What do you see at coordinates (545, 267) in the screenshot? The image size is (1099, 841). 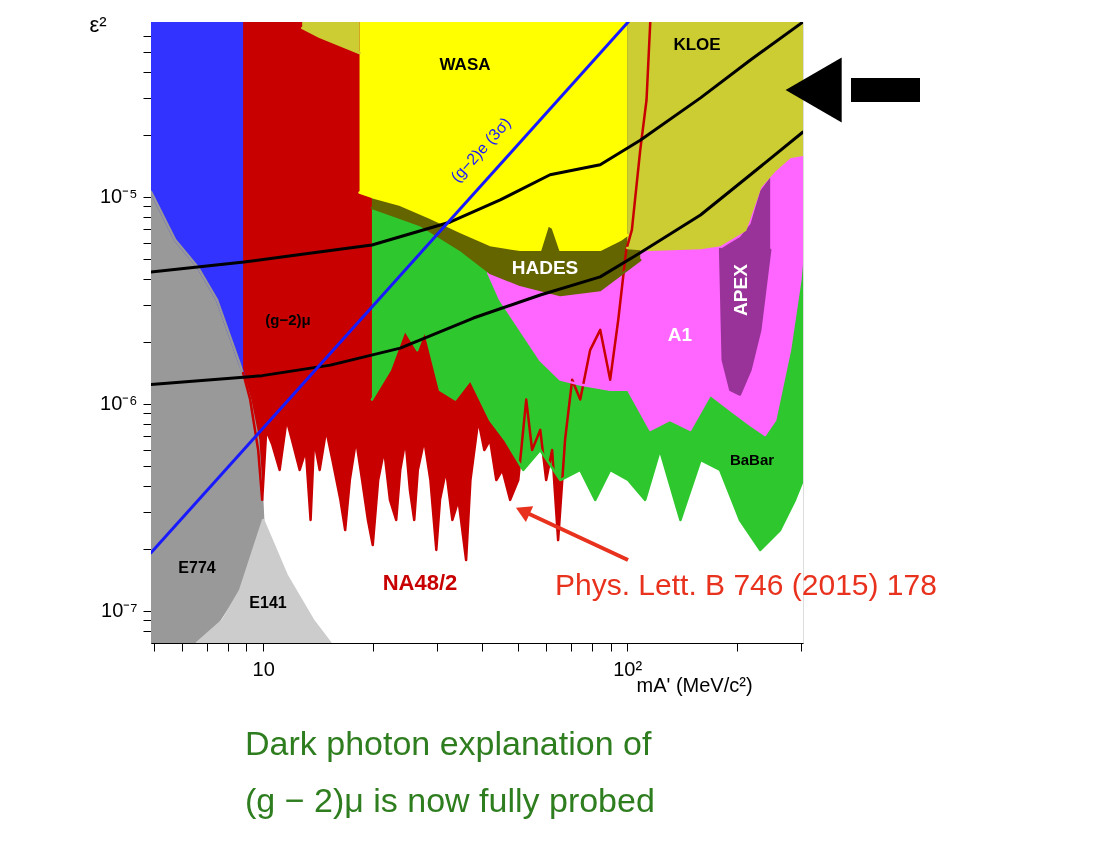 I see `annotation: HADES` at bounding box center [545, 267].